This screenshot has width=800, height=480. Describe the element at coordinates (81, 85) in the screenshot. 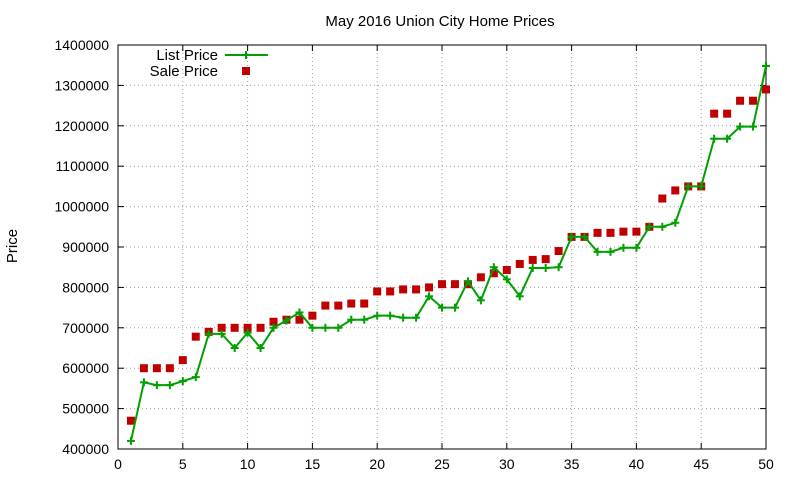

I see `y-tick-label: 1300000` at that location.